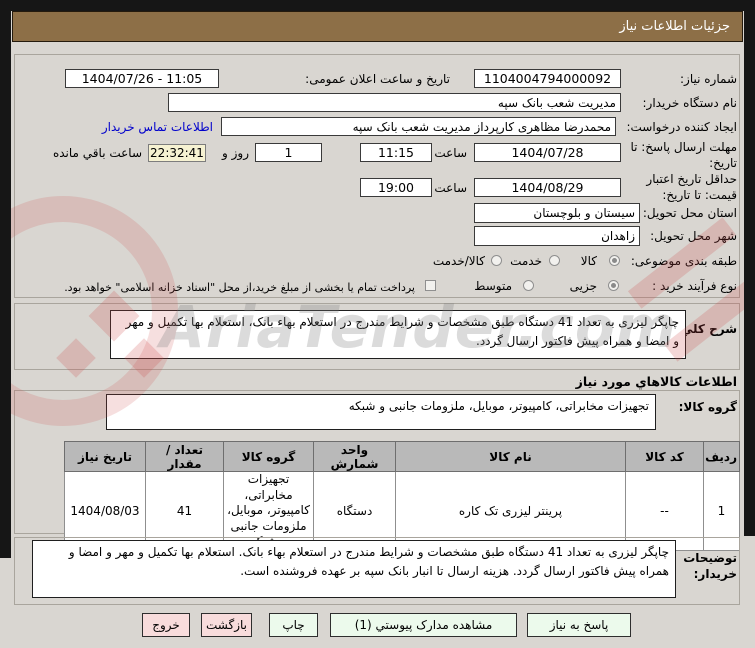  Describe the element at coordinates (656, 381) in the screenshot. I see `goods-section-heading: اطلاعات کالاهاي مورد نیاز` at that location.